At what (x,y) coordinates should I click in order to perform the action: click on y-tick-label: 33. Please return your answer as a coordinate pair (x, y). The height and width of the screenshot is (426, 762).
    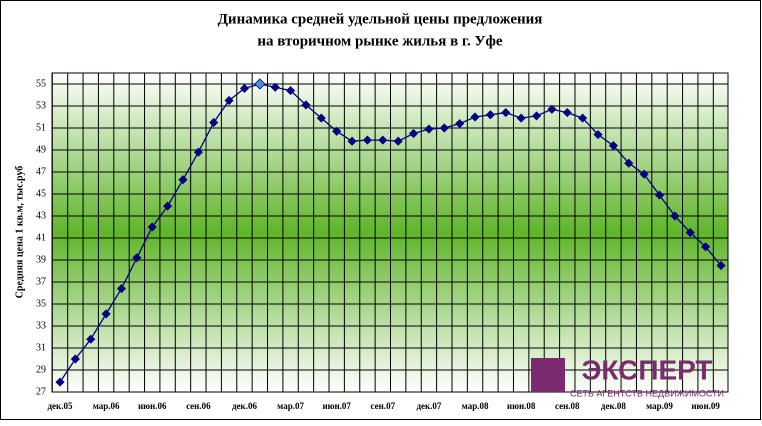
    Looking at the image, I should click on (41, 325).